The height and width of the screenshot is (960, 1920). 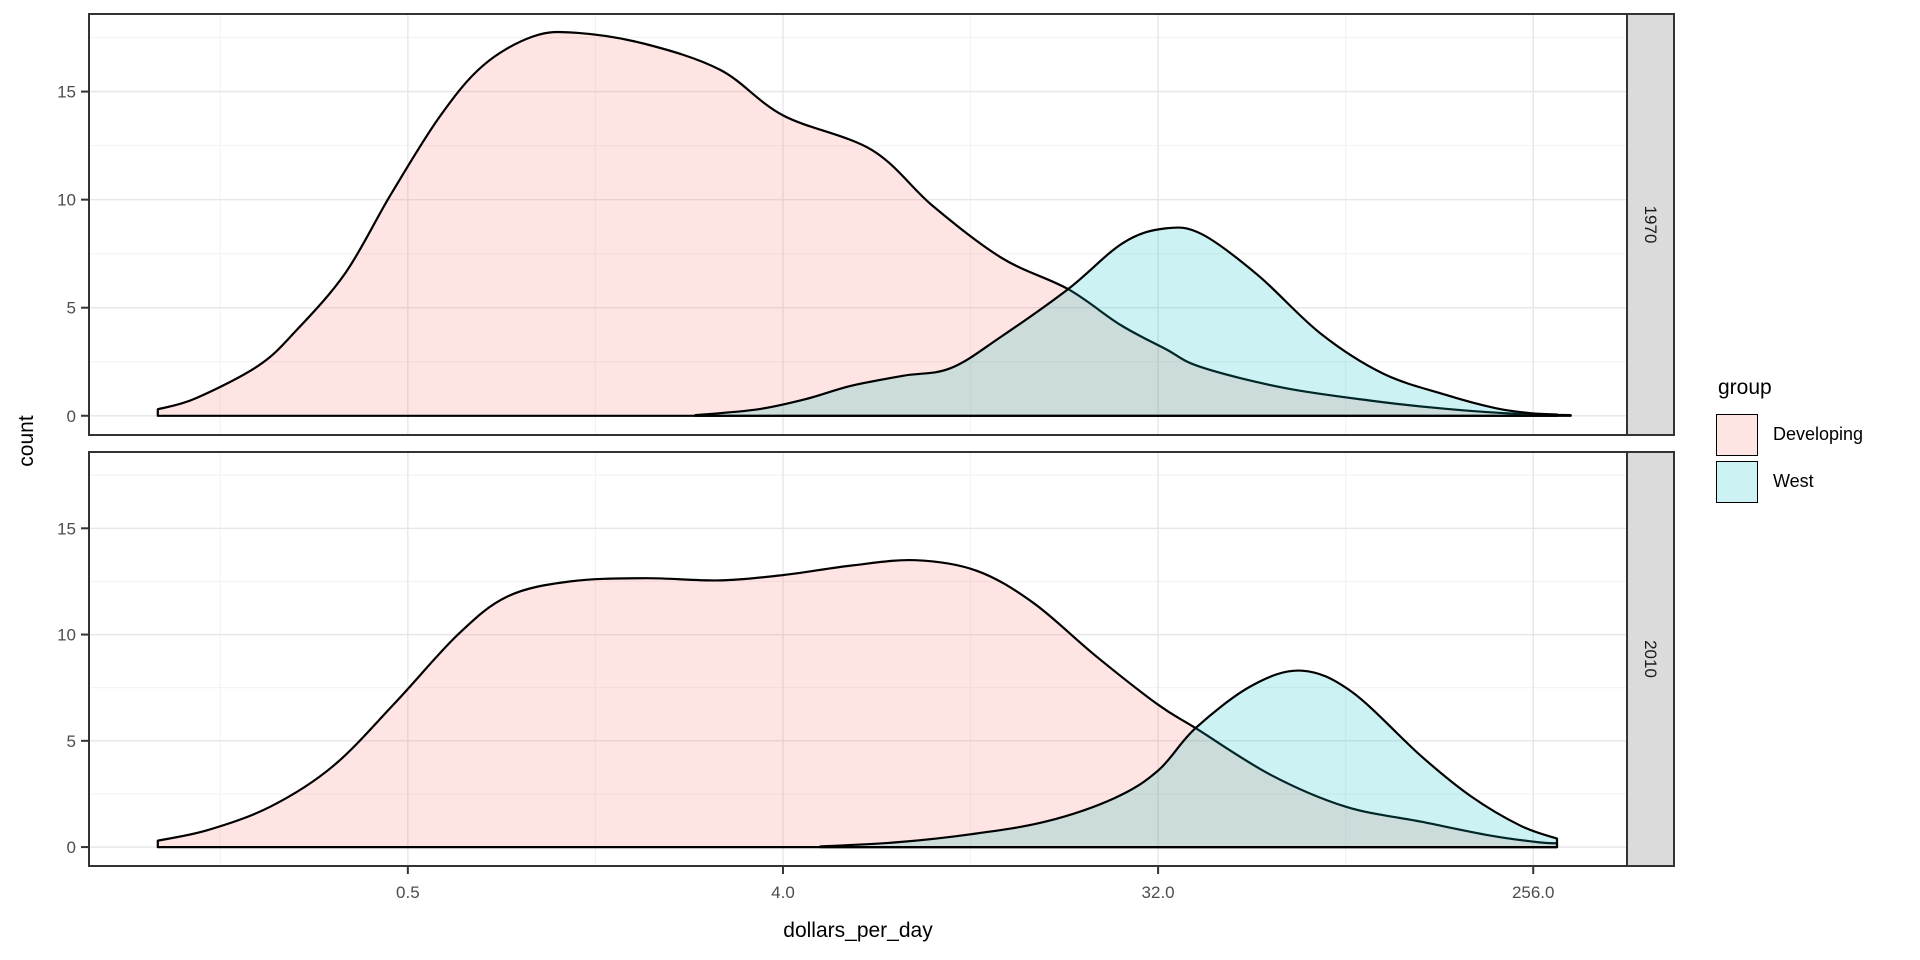 I want to click on legend-item-west: West, so click(x=1789, y=481).